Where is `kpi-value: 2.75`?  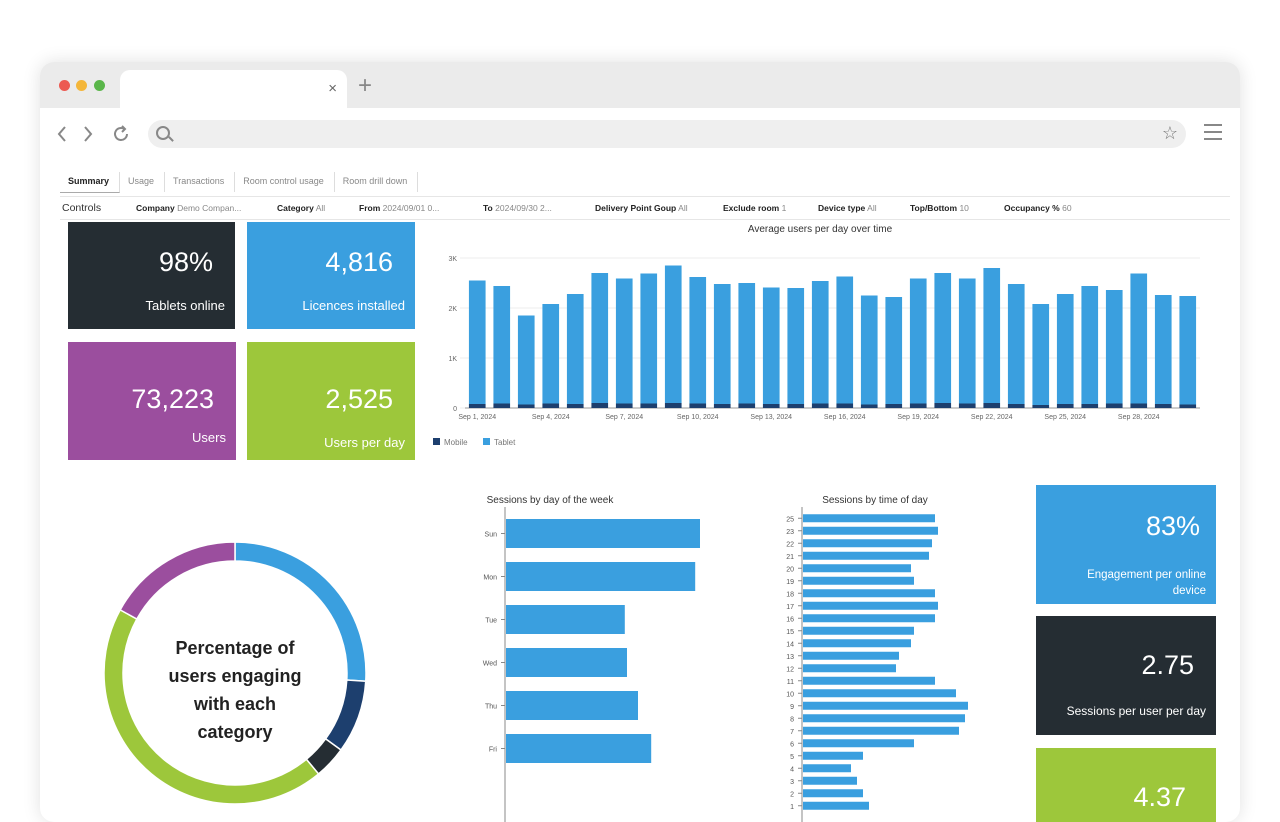 kpi-value: 2.75 is located at coordinates (1167, 665).